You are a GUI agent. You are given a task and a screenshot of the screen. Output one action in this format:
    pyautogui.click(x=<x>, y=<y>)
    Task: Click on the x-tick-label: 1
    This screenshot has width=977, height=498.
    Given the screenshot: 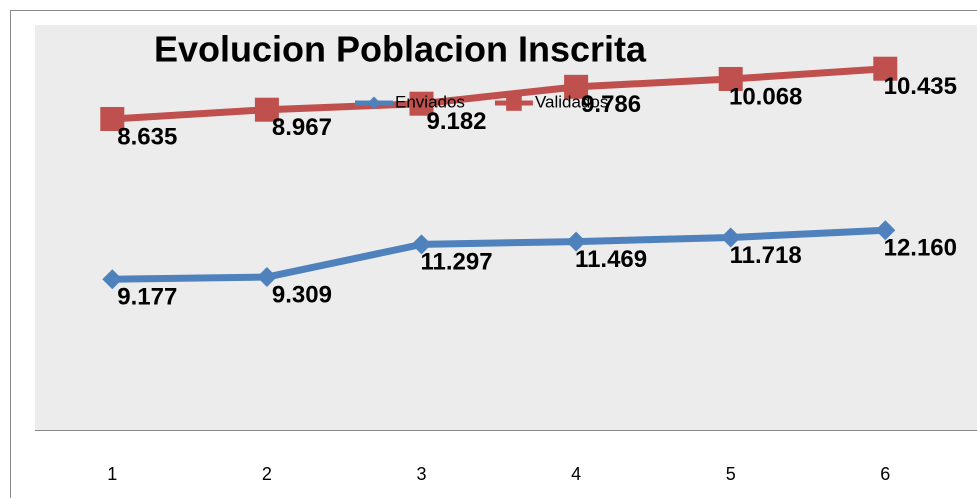 What is the action you would take?
    pyautogui.click(x=112, y=474)
    